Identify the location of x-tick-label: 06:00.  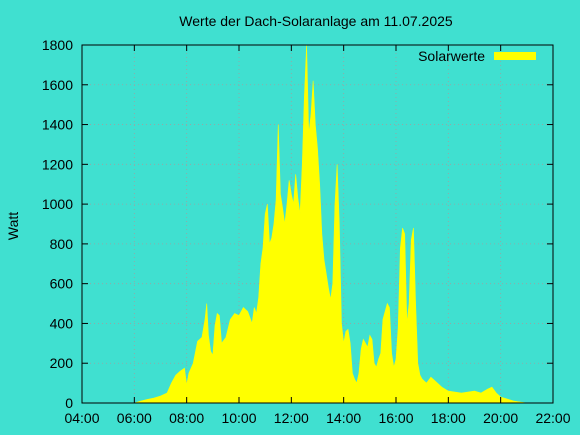
(134, 418).